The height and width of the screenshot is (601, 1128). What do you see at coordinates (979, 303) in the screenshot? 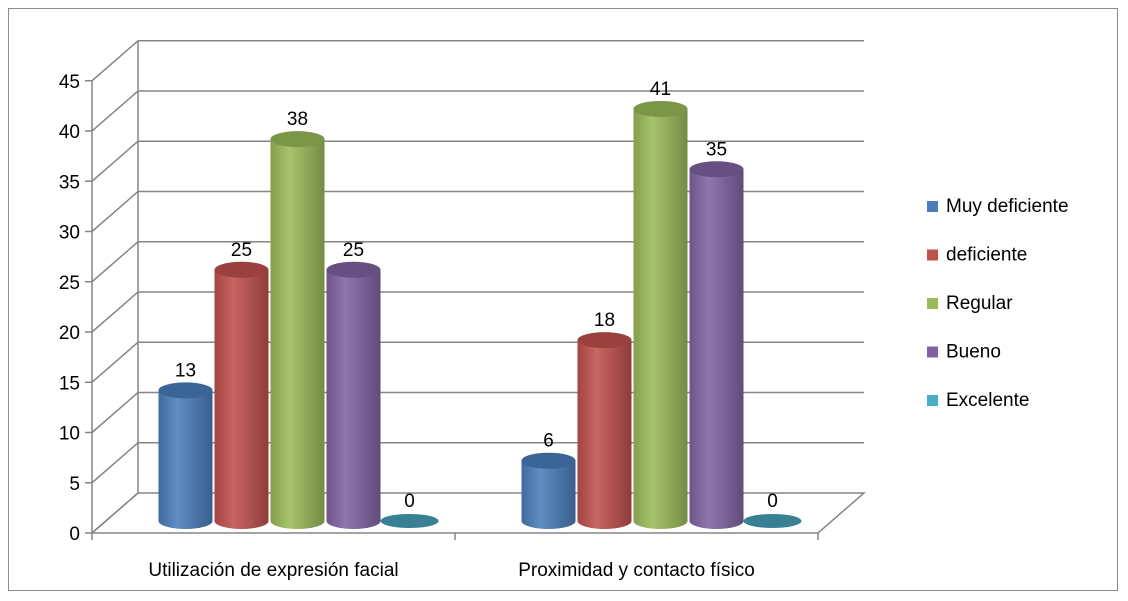
I see `legend-label: Regular` at bounding box center [979, 303].